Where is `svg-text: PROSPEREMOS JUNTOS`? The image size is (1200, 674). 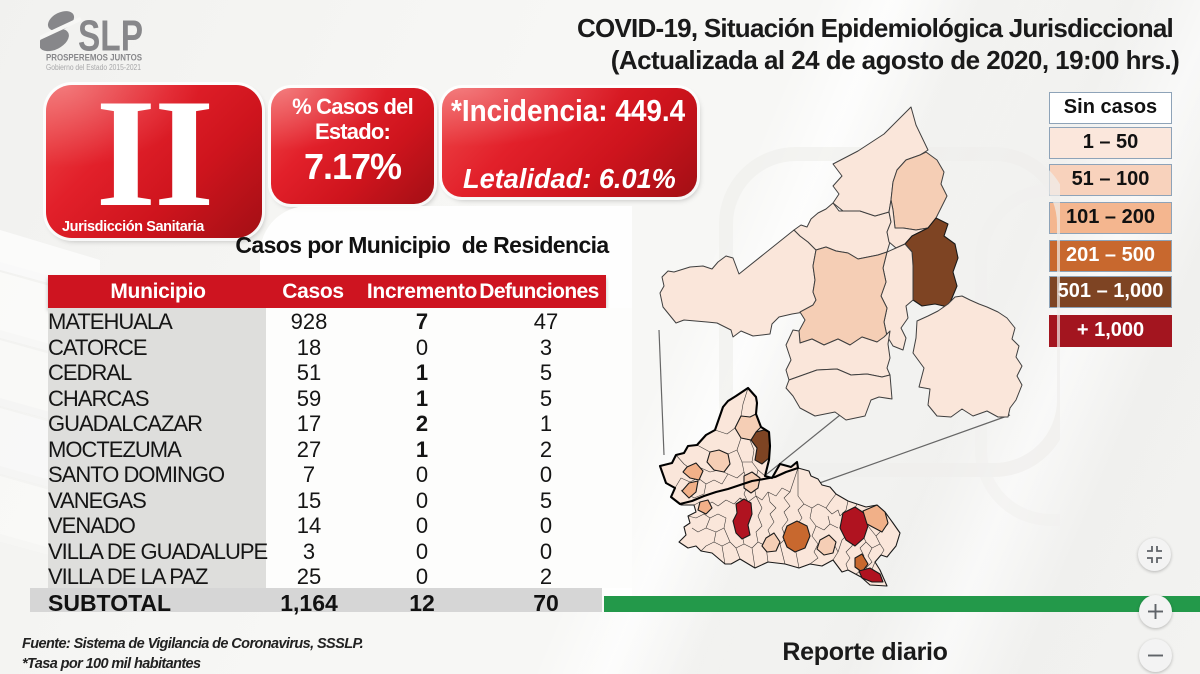 svg-text: PROSPEREMOS JUNTOS is located at coordinates (94, 58).